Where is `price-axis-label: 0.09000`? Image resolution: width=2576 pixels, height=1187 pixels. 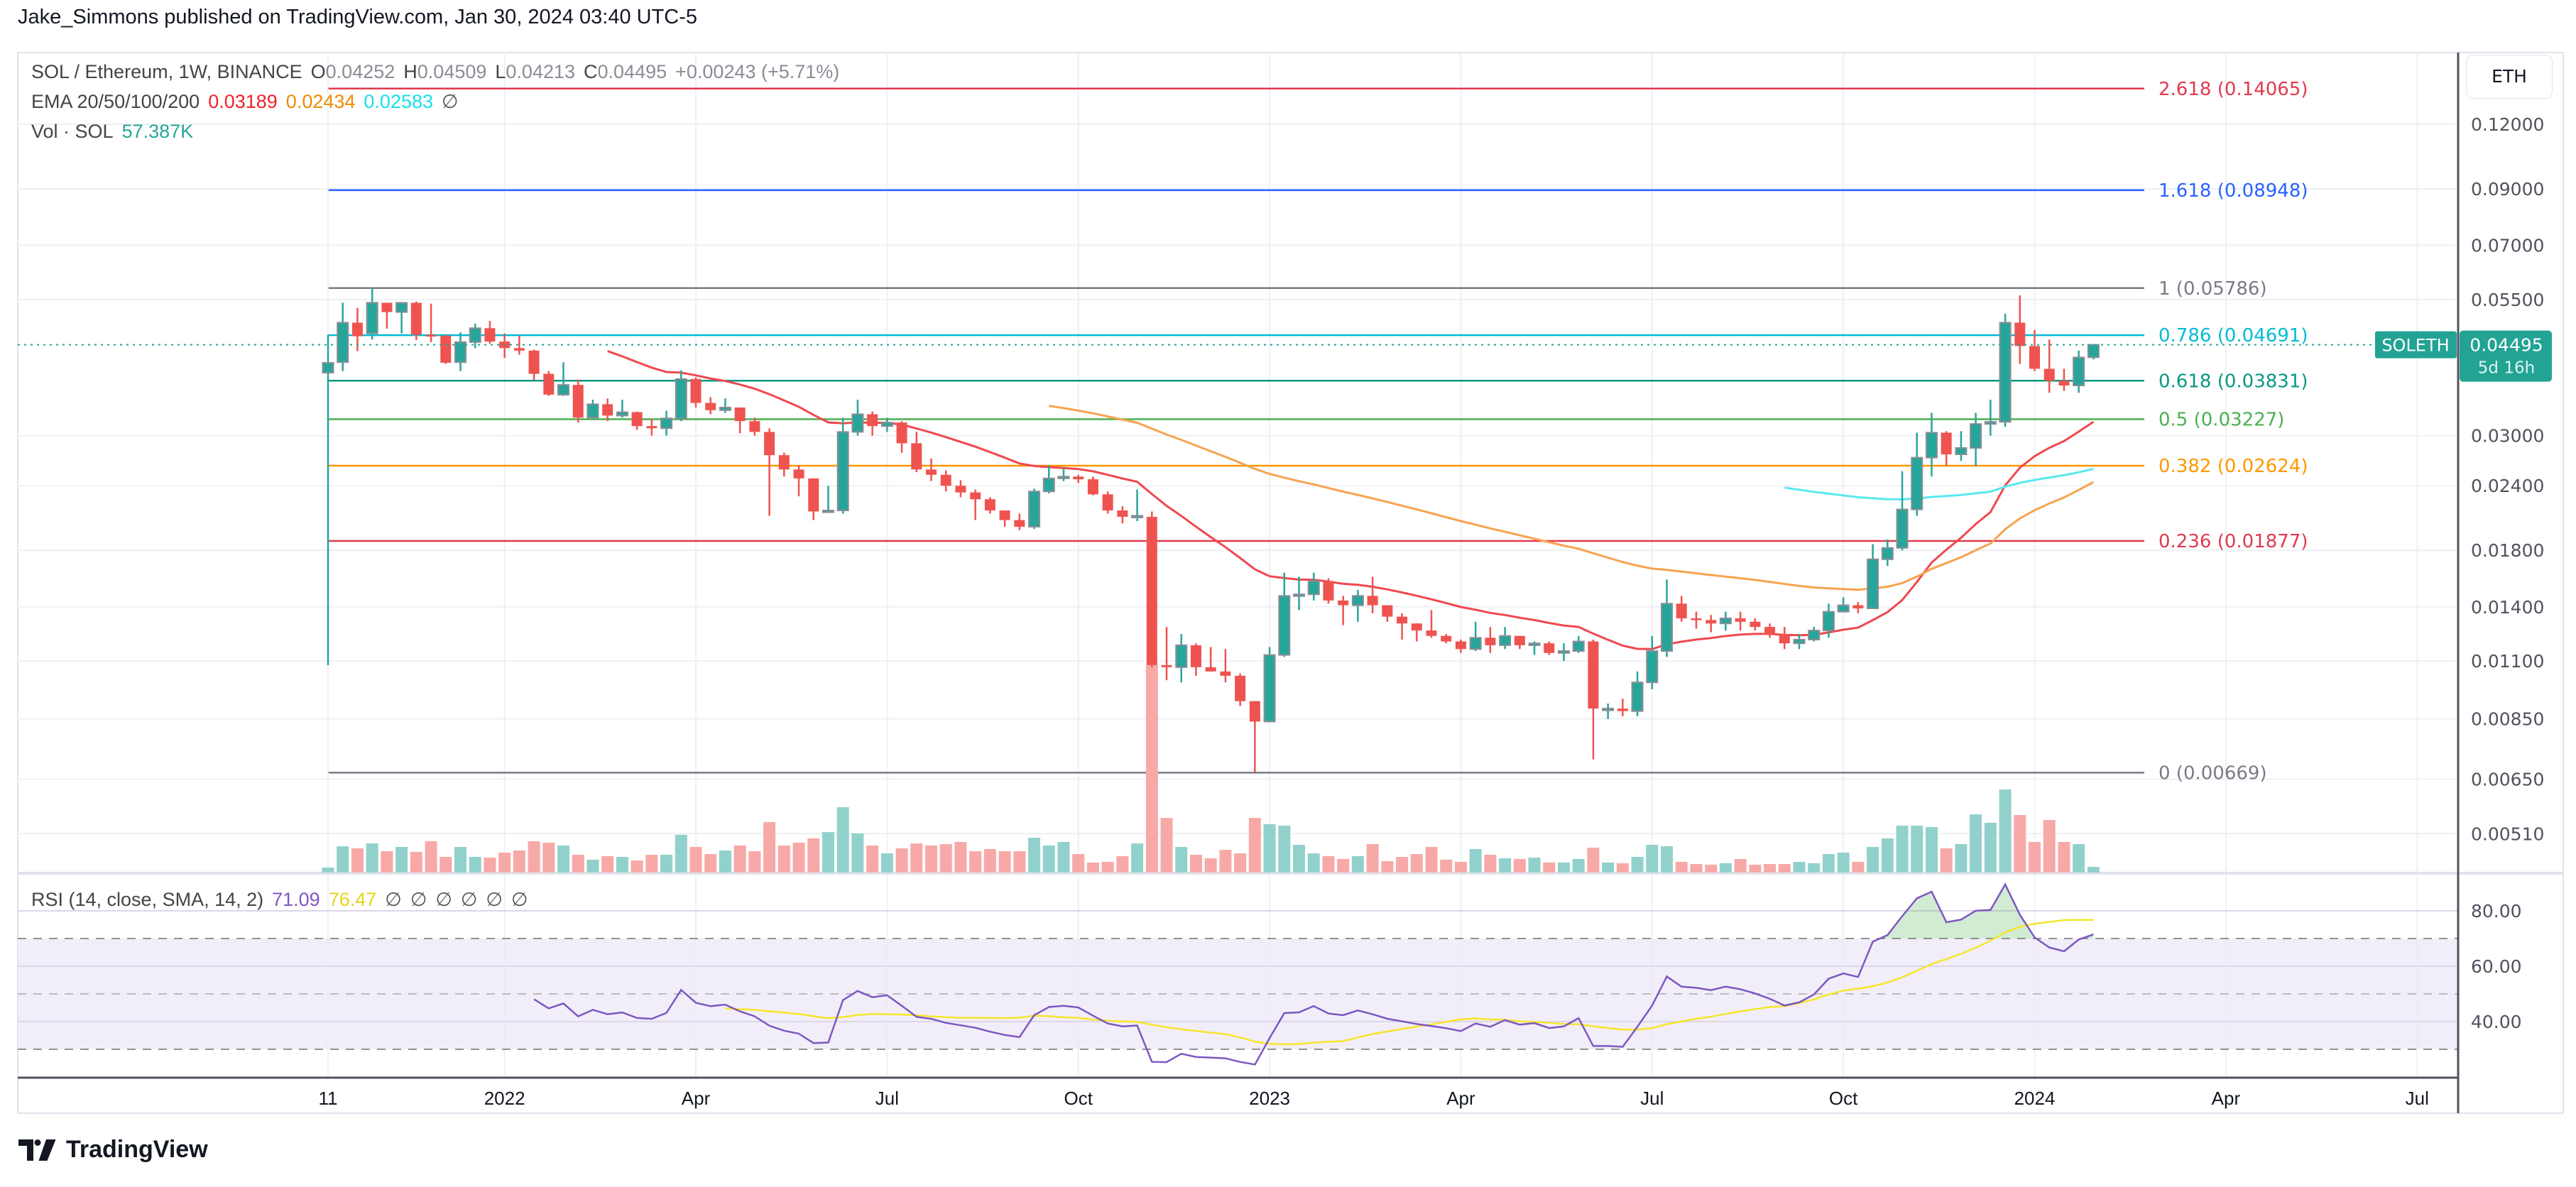
price-axis-label: 0.09000 is located at coordinates (2507, 189).